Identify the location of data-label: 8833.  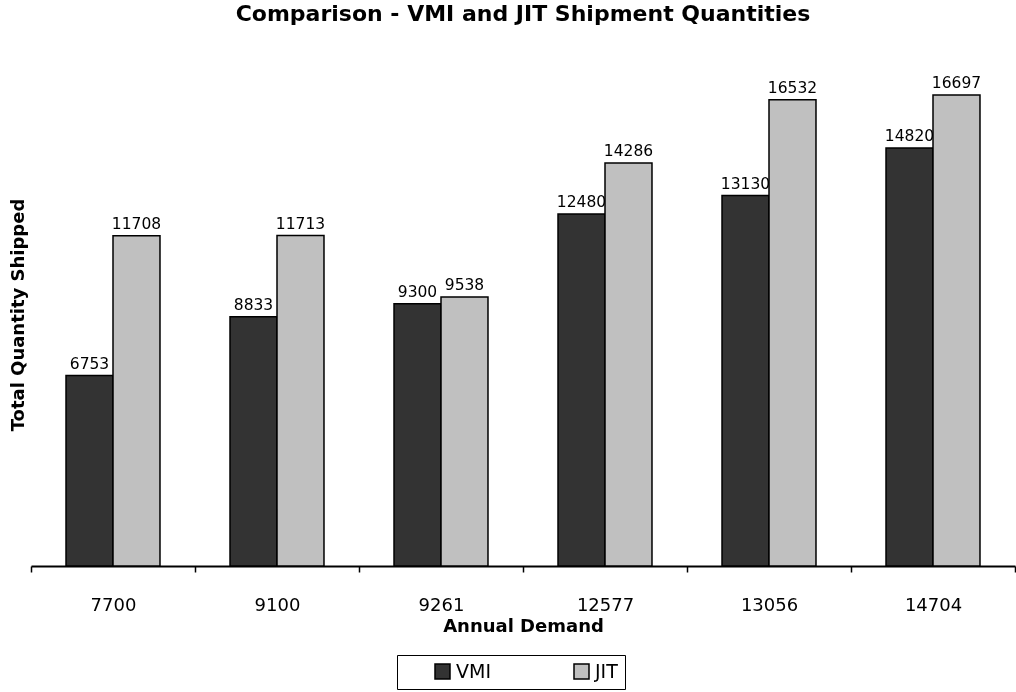
(253, 304).